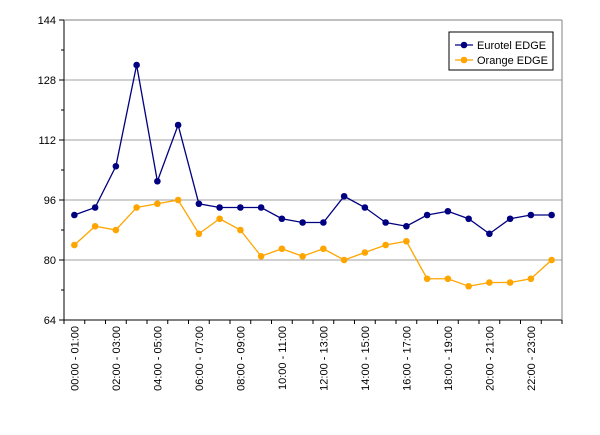 Image resolution: width=600 pixels, height=435 pixels. I want to click on x-tick-label: 14:00 - 15:00, so click(366, 358).